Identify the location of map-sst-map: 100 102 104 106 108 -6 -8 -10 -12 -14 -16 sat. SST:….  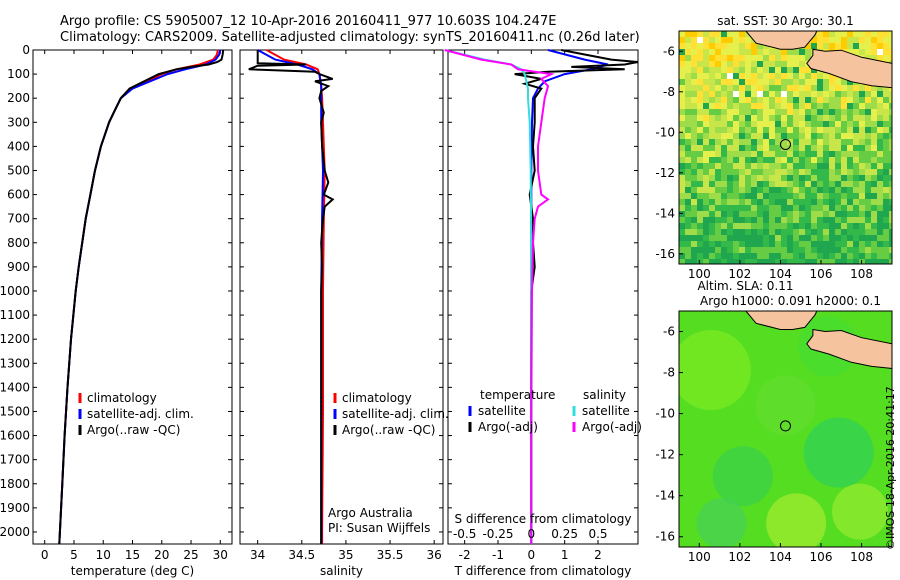
(774, 147).